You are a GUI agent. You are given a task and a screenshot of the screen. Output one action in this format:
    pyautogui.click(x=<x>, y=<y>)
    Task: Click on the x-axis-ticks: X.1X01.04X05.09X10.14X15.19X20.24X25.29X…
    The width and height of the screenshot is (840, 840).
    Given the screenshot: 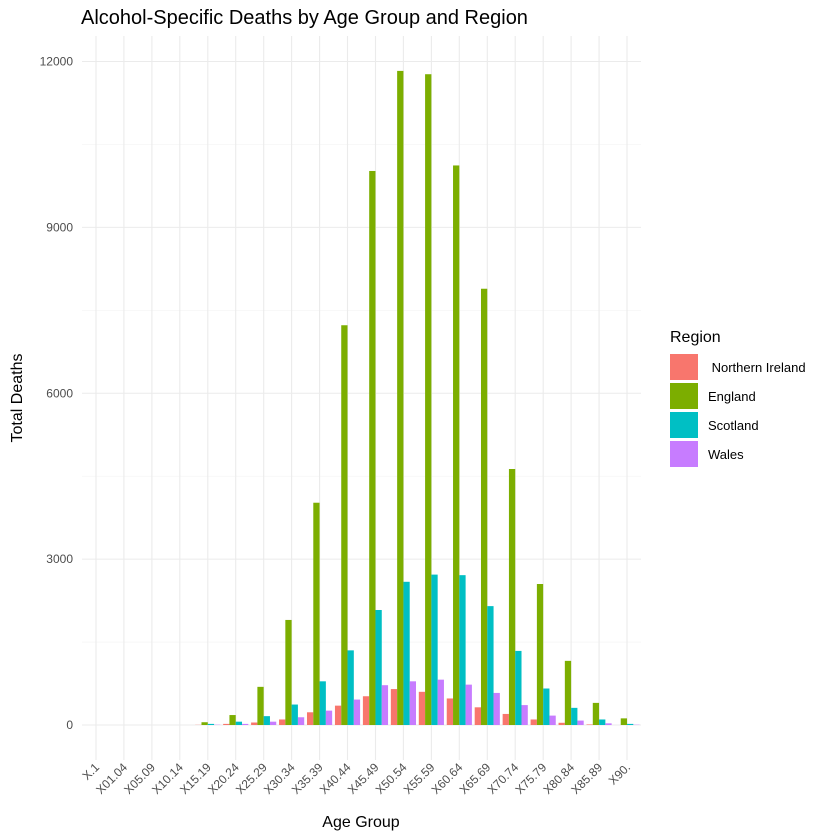 What is the action you would take?
    pyautogui.click(x=356, y=778)
    